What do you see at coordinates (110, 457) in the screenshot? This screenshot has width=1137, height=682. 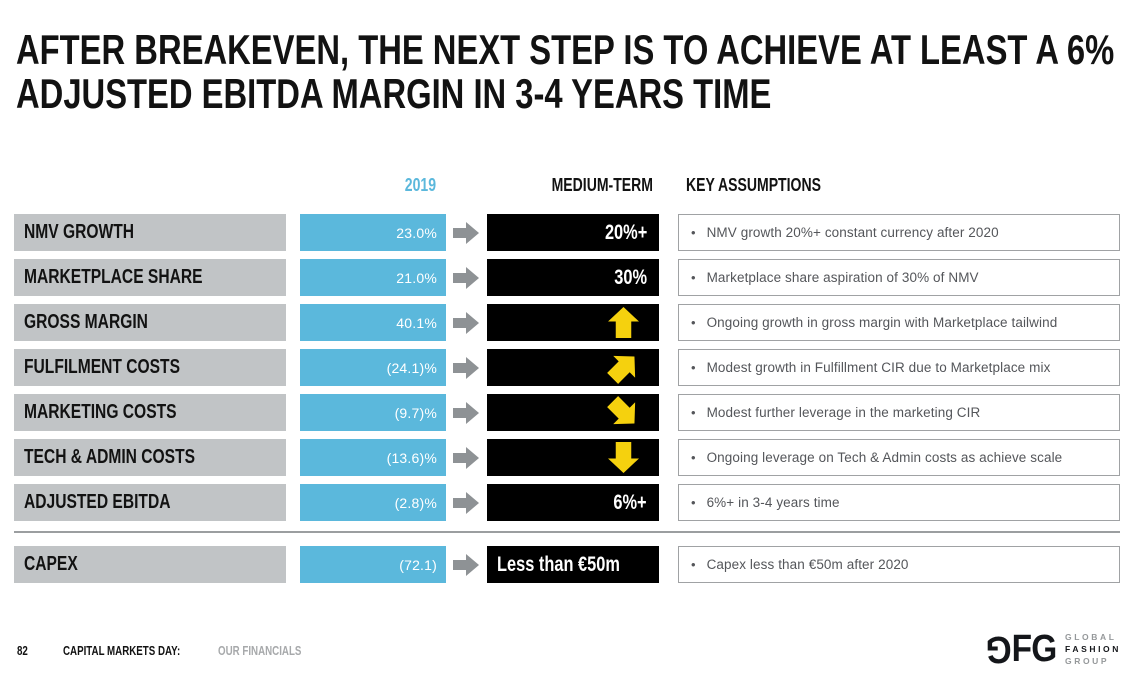 I see `row-label: TECH & ADMIN COSTS` at bounding box center [110, 457].